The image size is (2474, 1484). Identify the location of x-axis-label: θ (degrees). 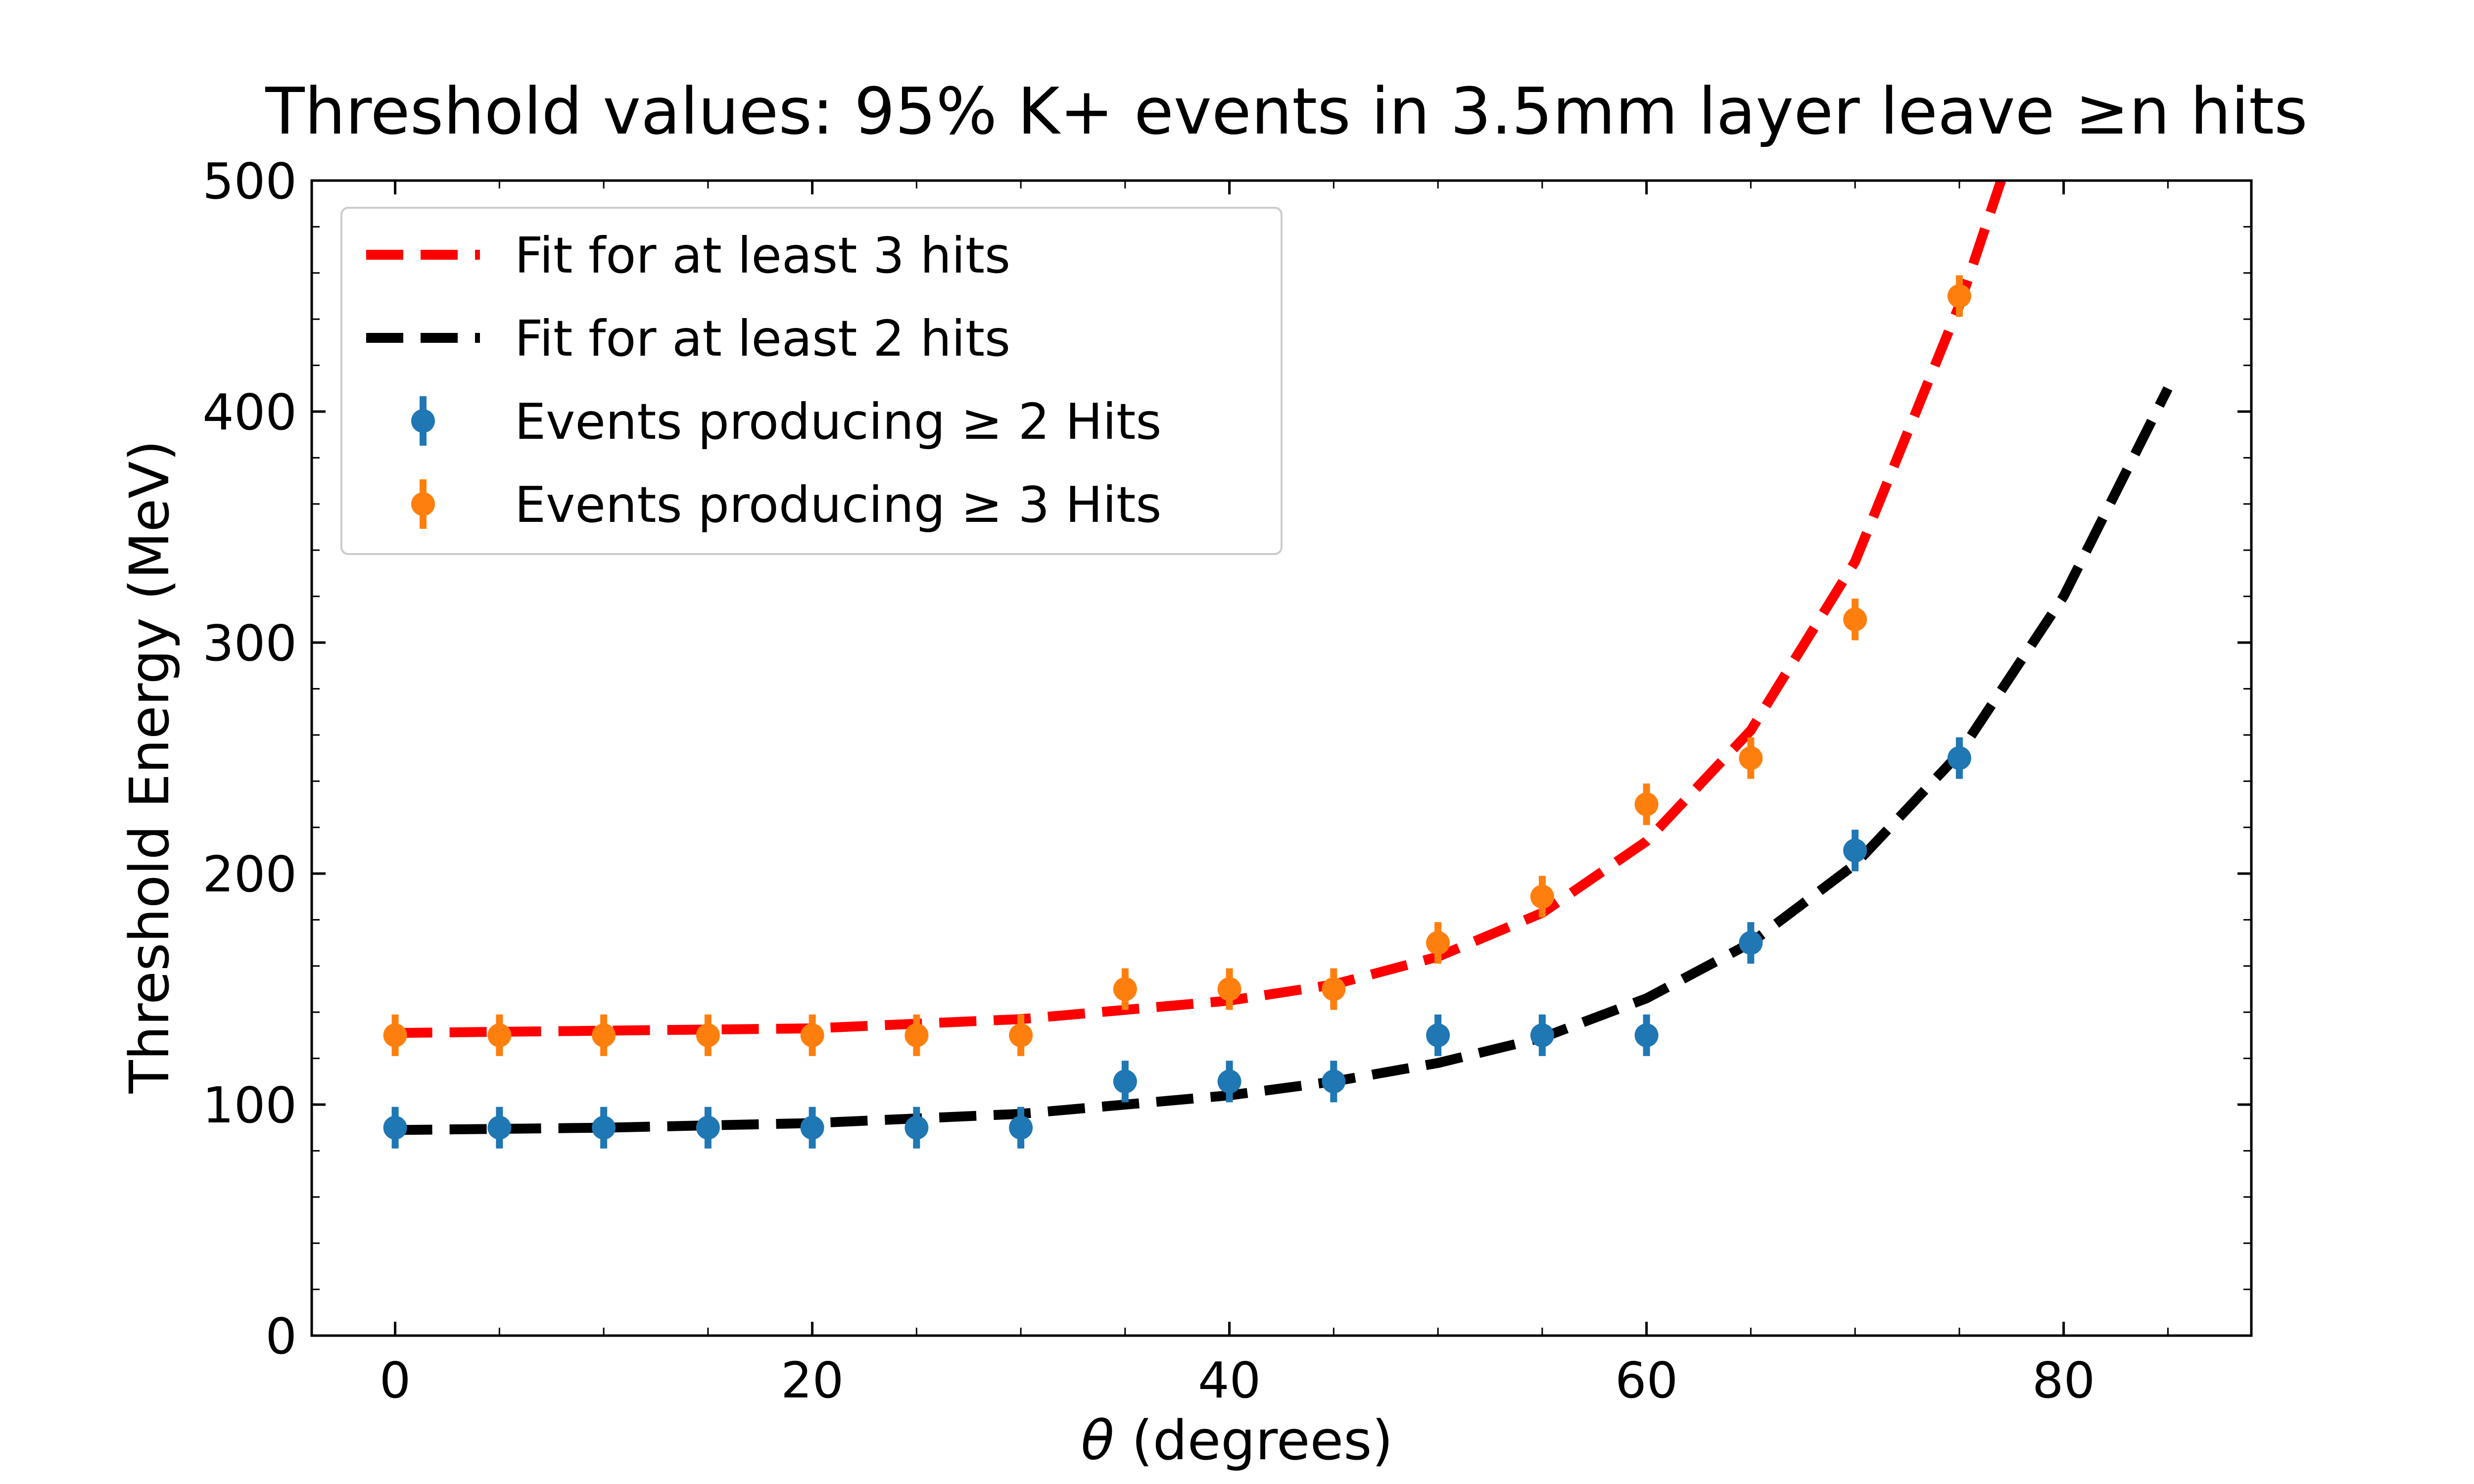
(1237, 1440).